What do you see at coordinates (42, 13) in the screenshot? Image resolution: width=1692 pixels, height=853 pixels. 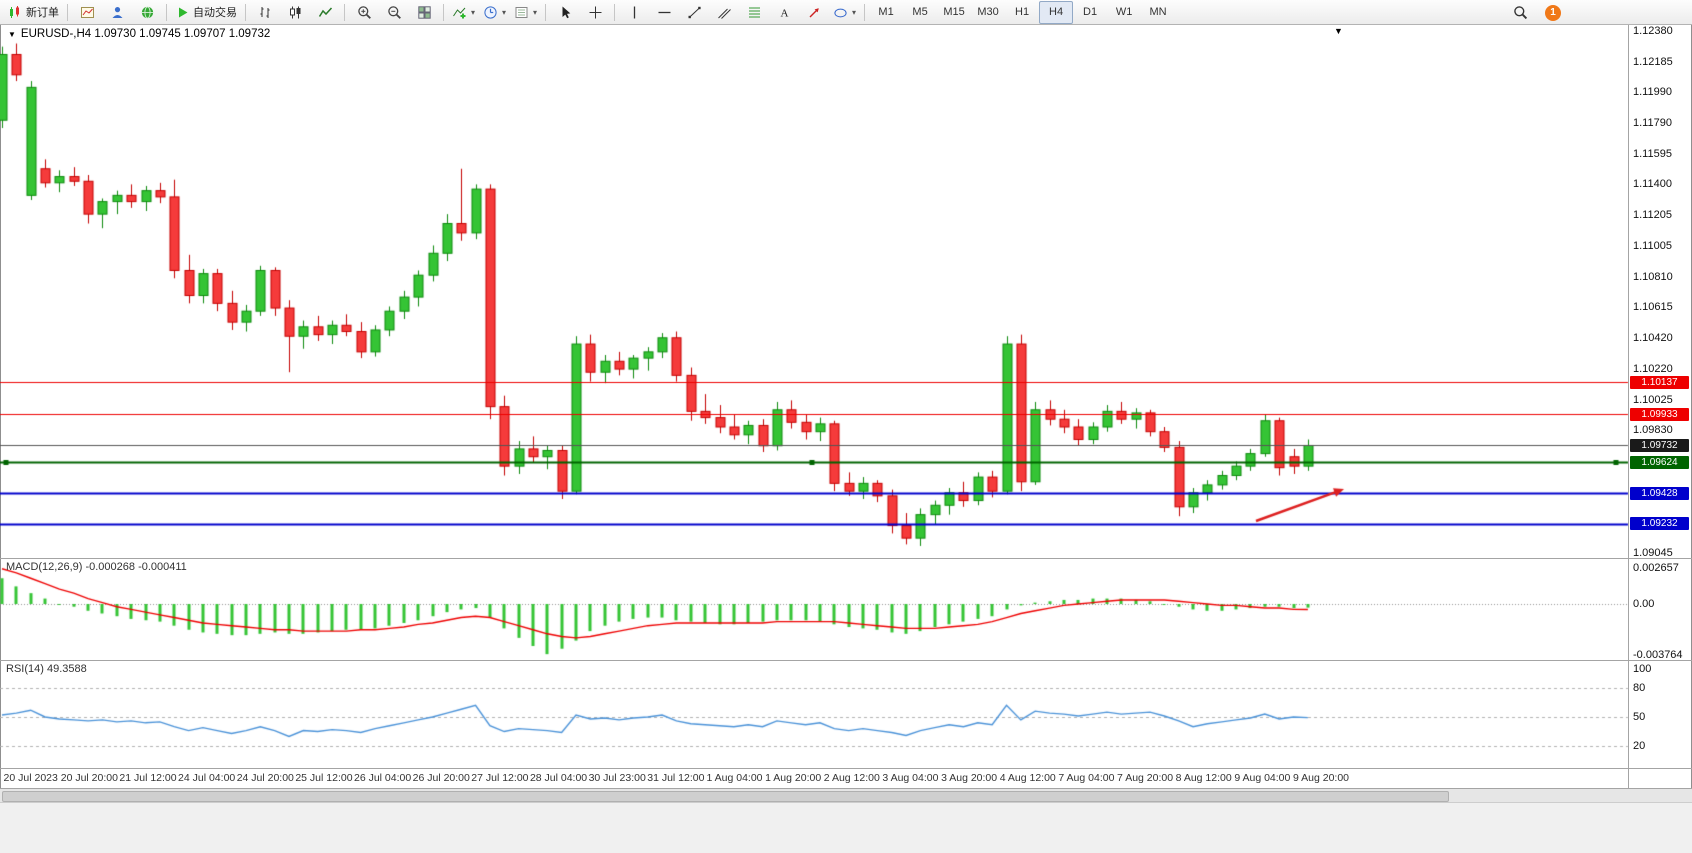 I see `new-order-button-label: 新订单` at bounding box center [42, 13].